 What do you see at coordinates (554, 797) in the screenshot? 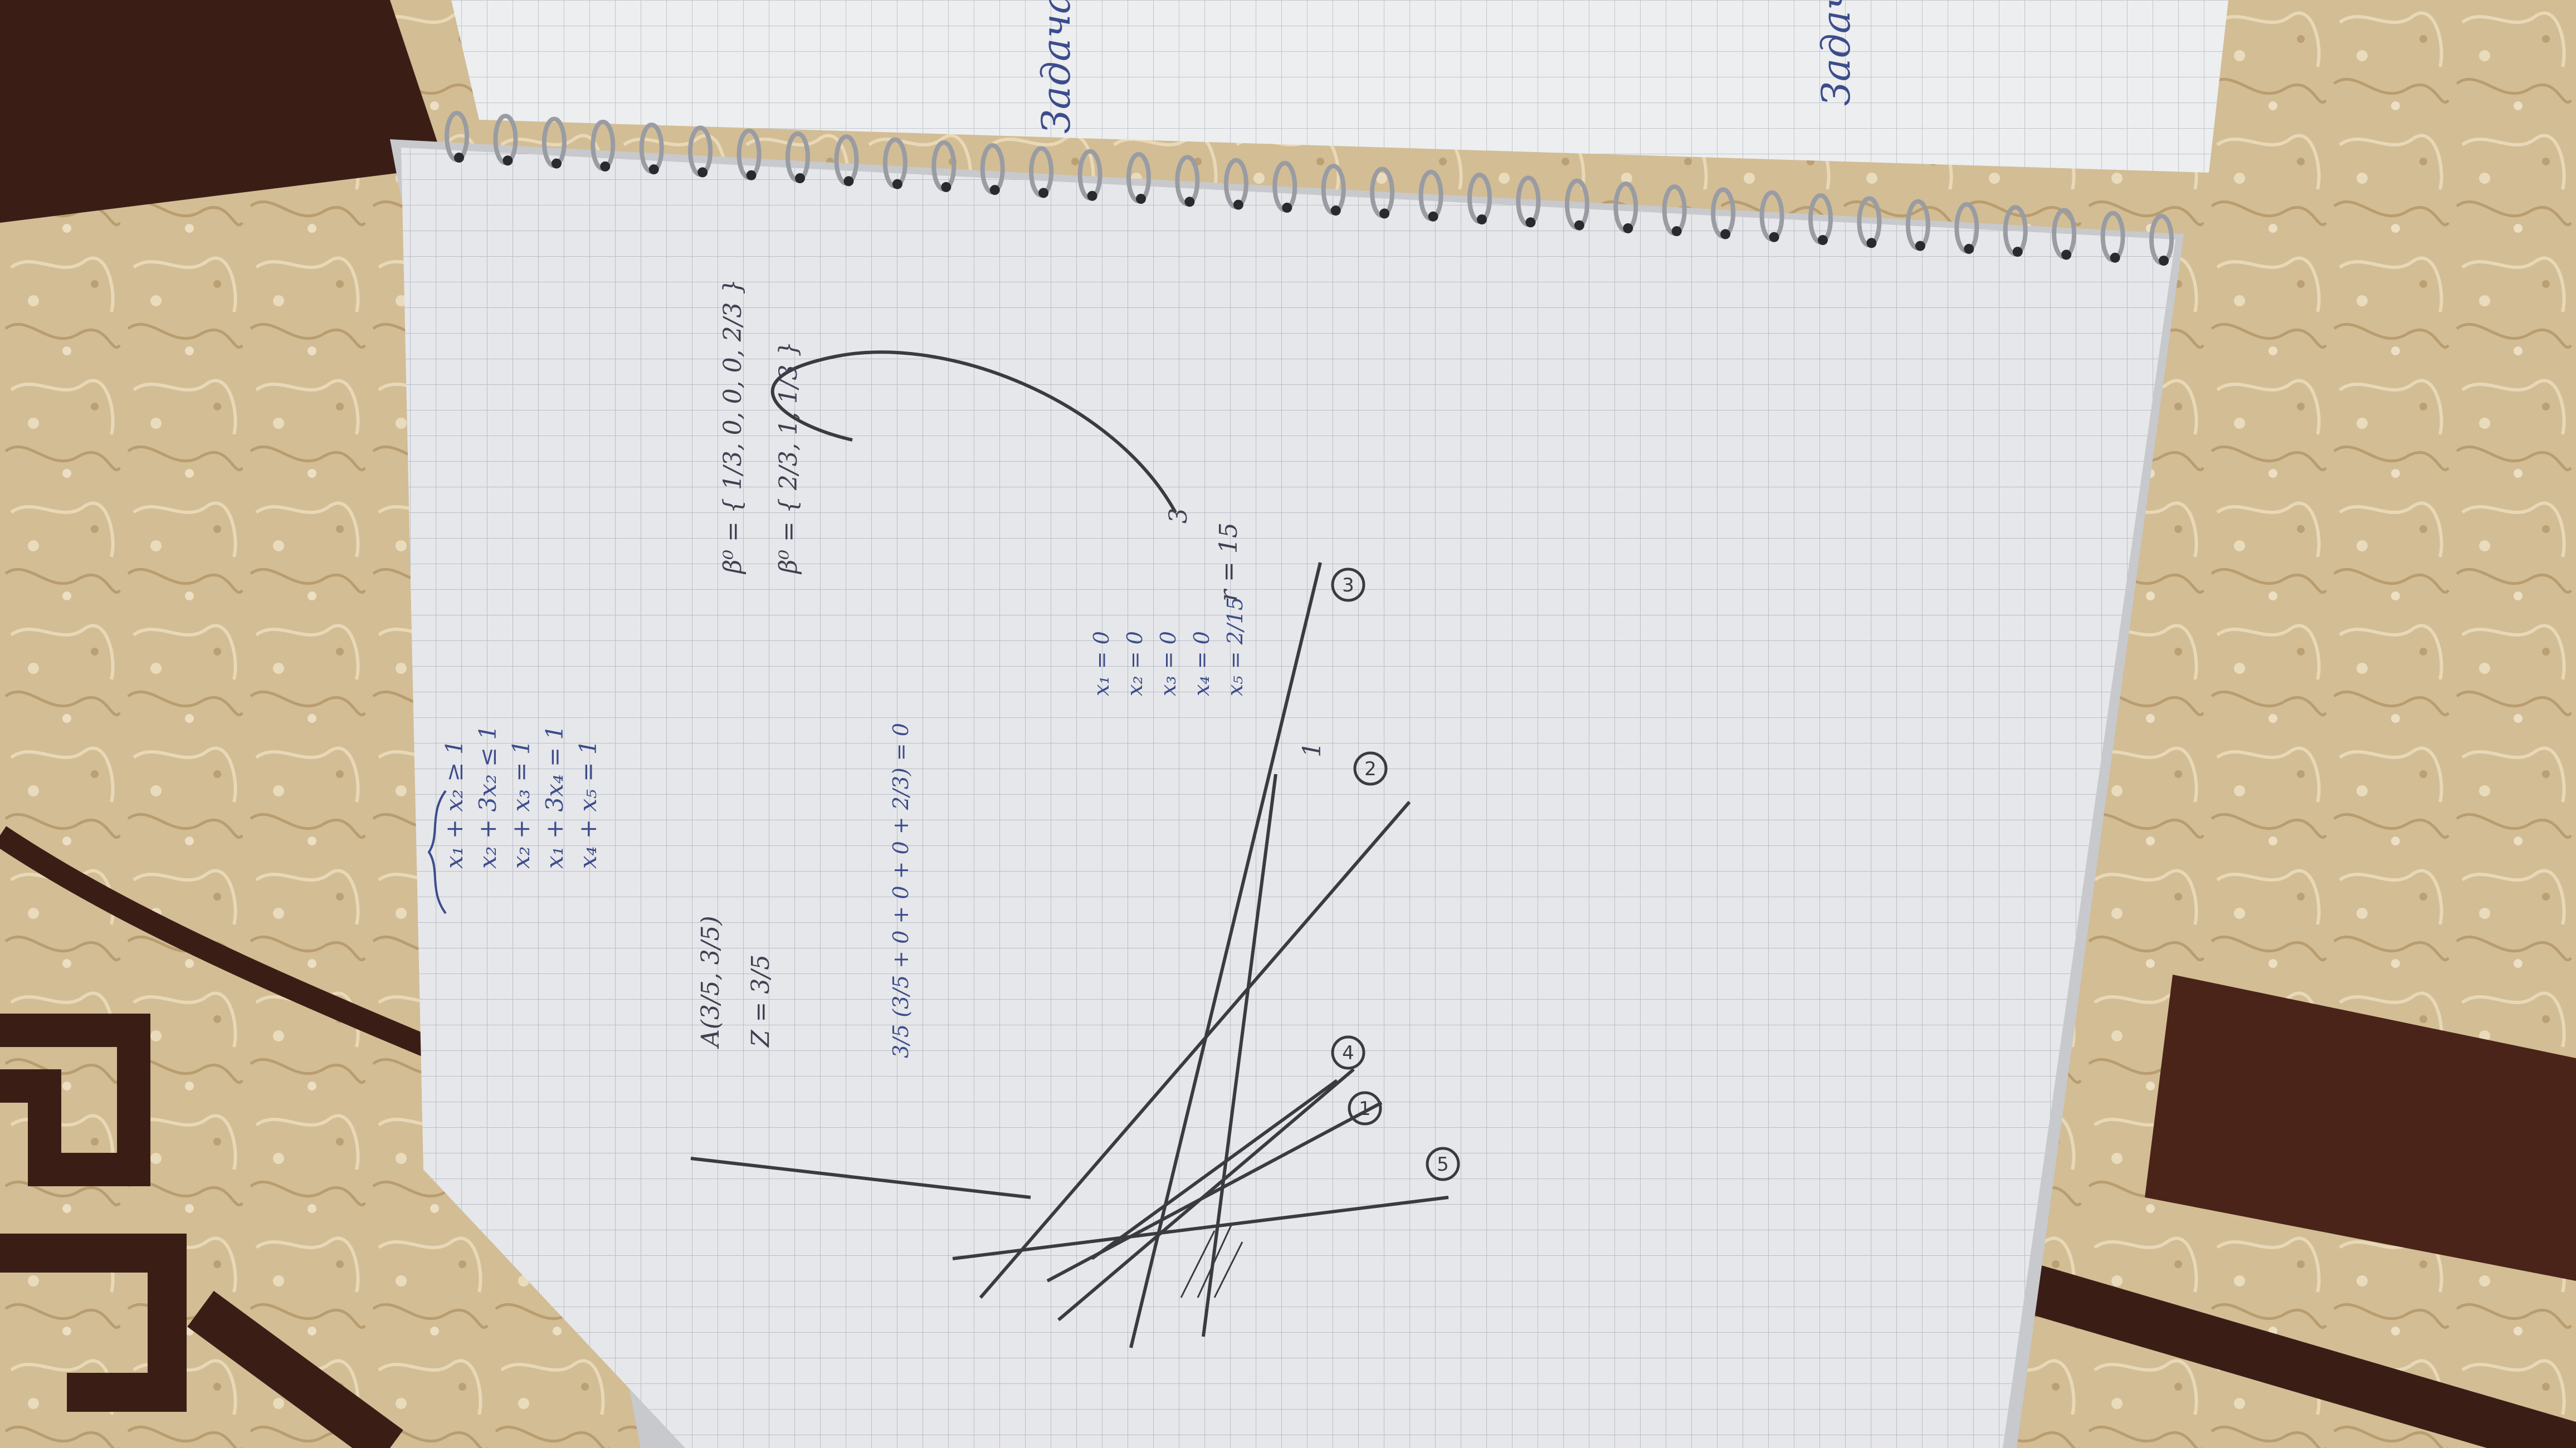
I see `sys-eq-4: x₁ + 3x₄ = 1` at bounding box center [554, 797].